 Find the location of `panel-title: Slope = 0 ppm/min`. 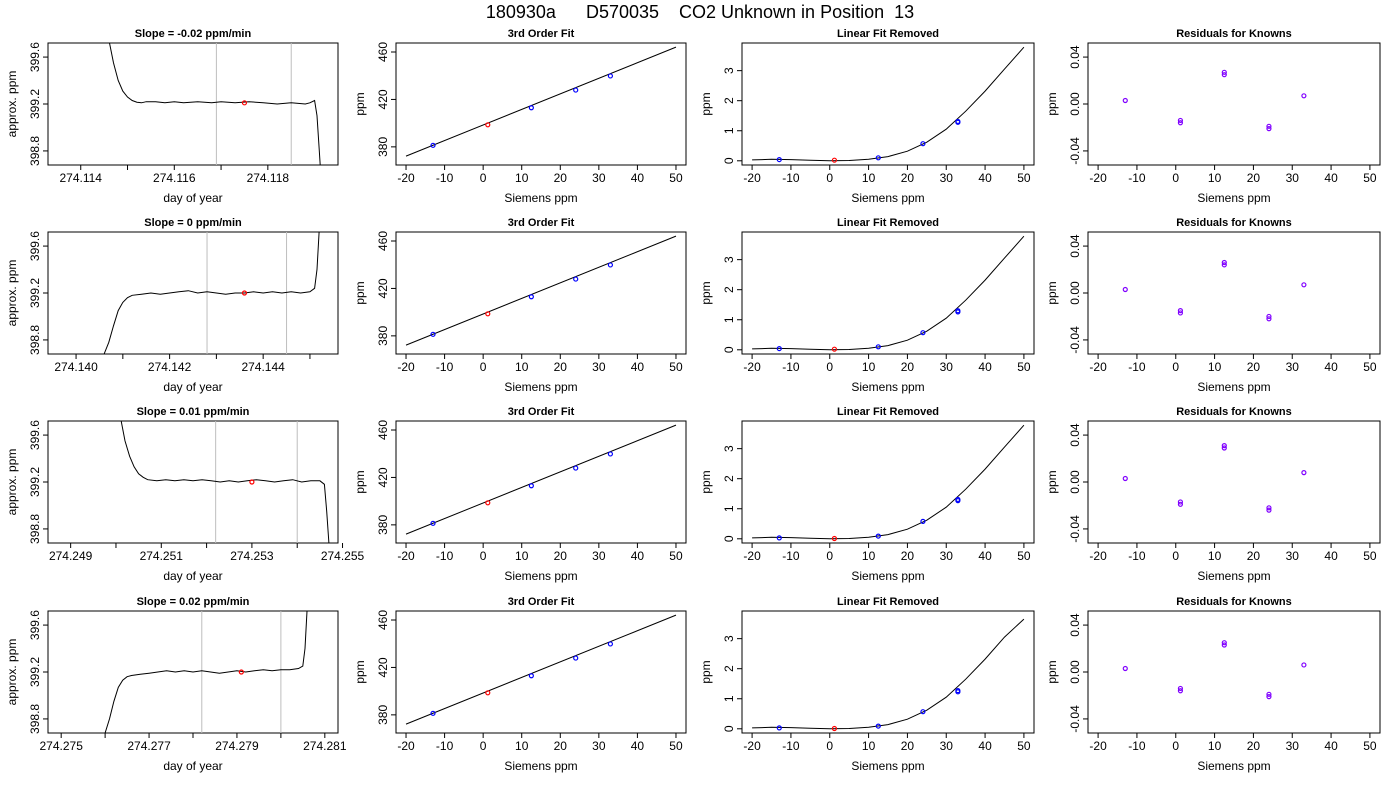

panel-title: Slope = 0 ppm/min is located at coordinates (193, 223).